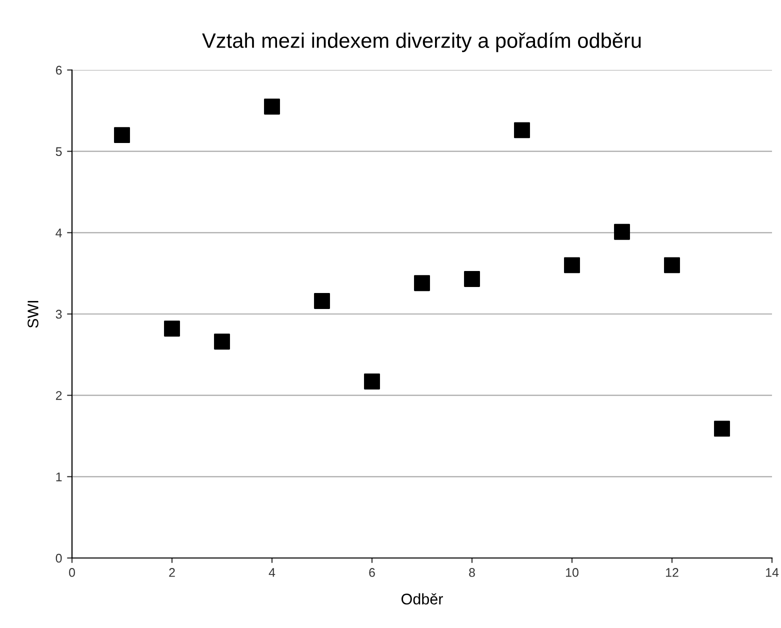 Image resolution: width=781 pixels, height=628 pixels. What do you see at coordinates (72, 572) in the screenshot?
I see `x-tick-label: 0` at bounding box center [72, 572].